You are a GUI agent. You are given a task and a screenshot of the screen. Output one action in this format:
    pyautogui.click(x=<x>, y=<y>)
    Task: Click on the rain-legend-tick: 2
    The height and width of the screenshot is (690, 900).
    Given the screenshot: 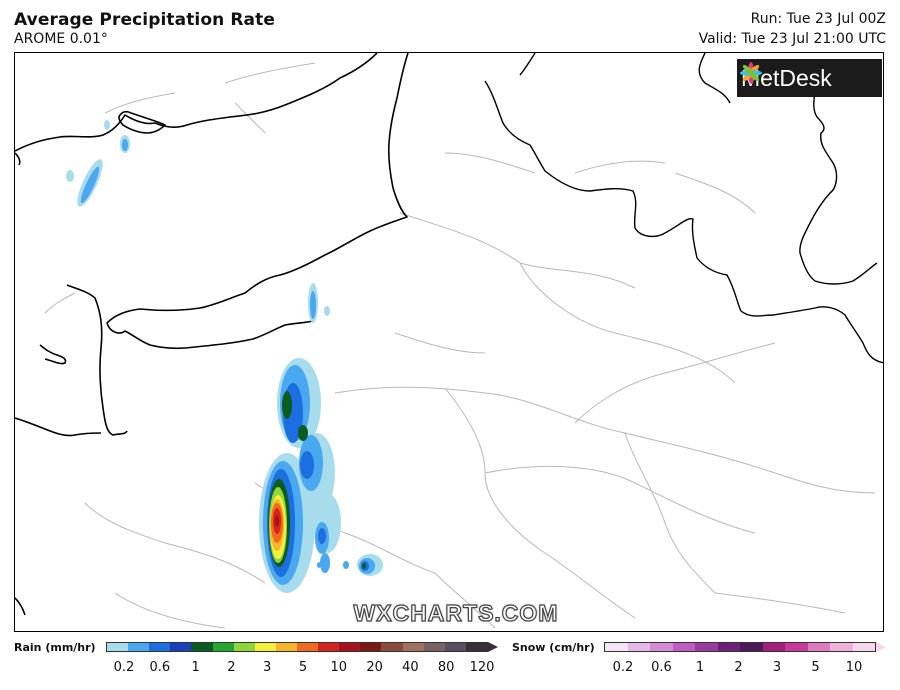 What is the action you would take?
    pyautogui.click(x=231, y=667)
    